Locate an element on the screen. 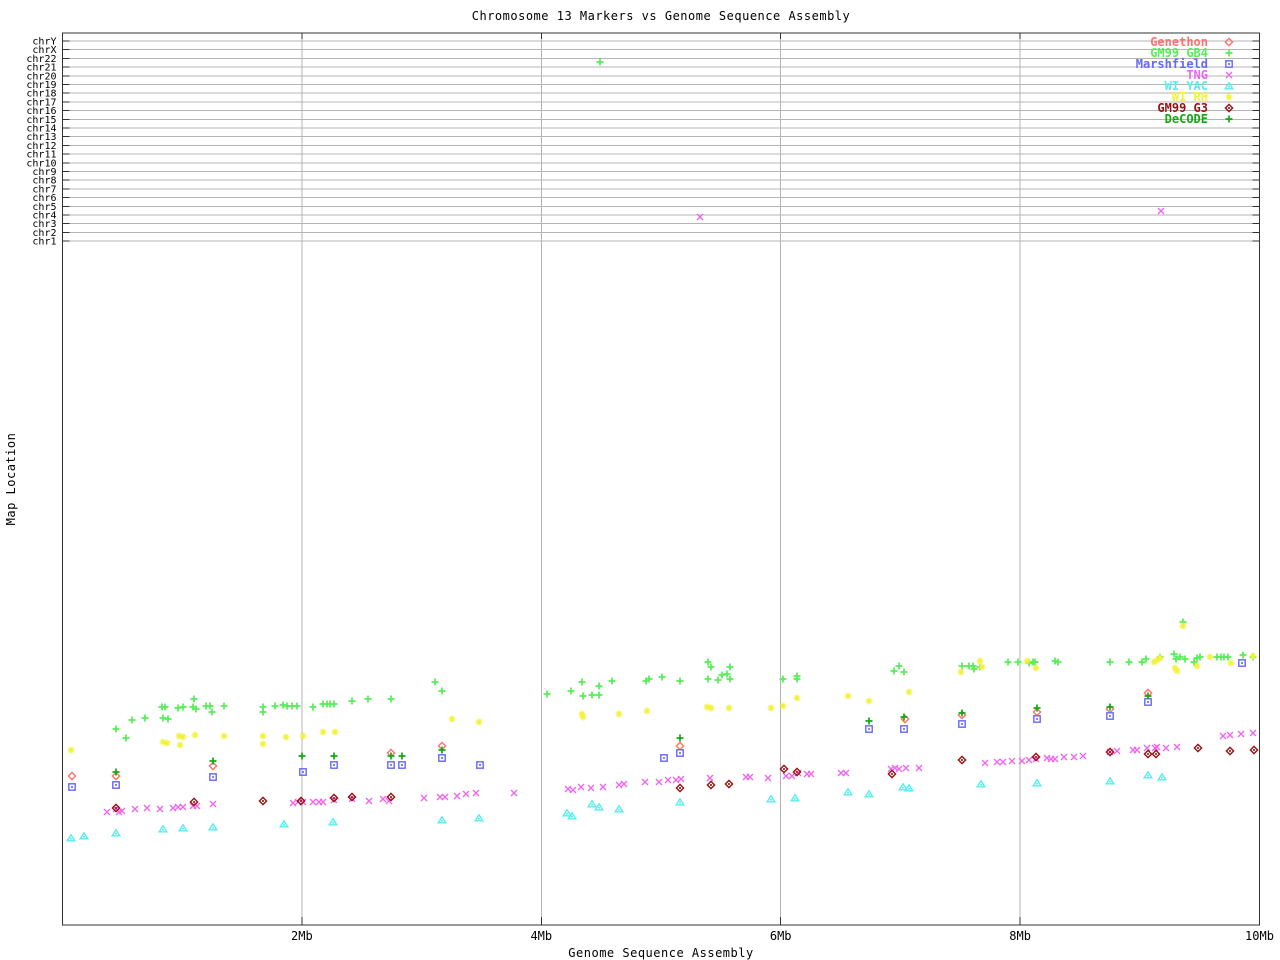  legend-marker-wi-rh is located at coordinates (1229, 97).